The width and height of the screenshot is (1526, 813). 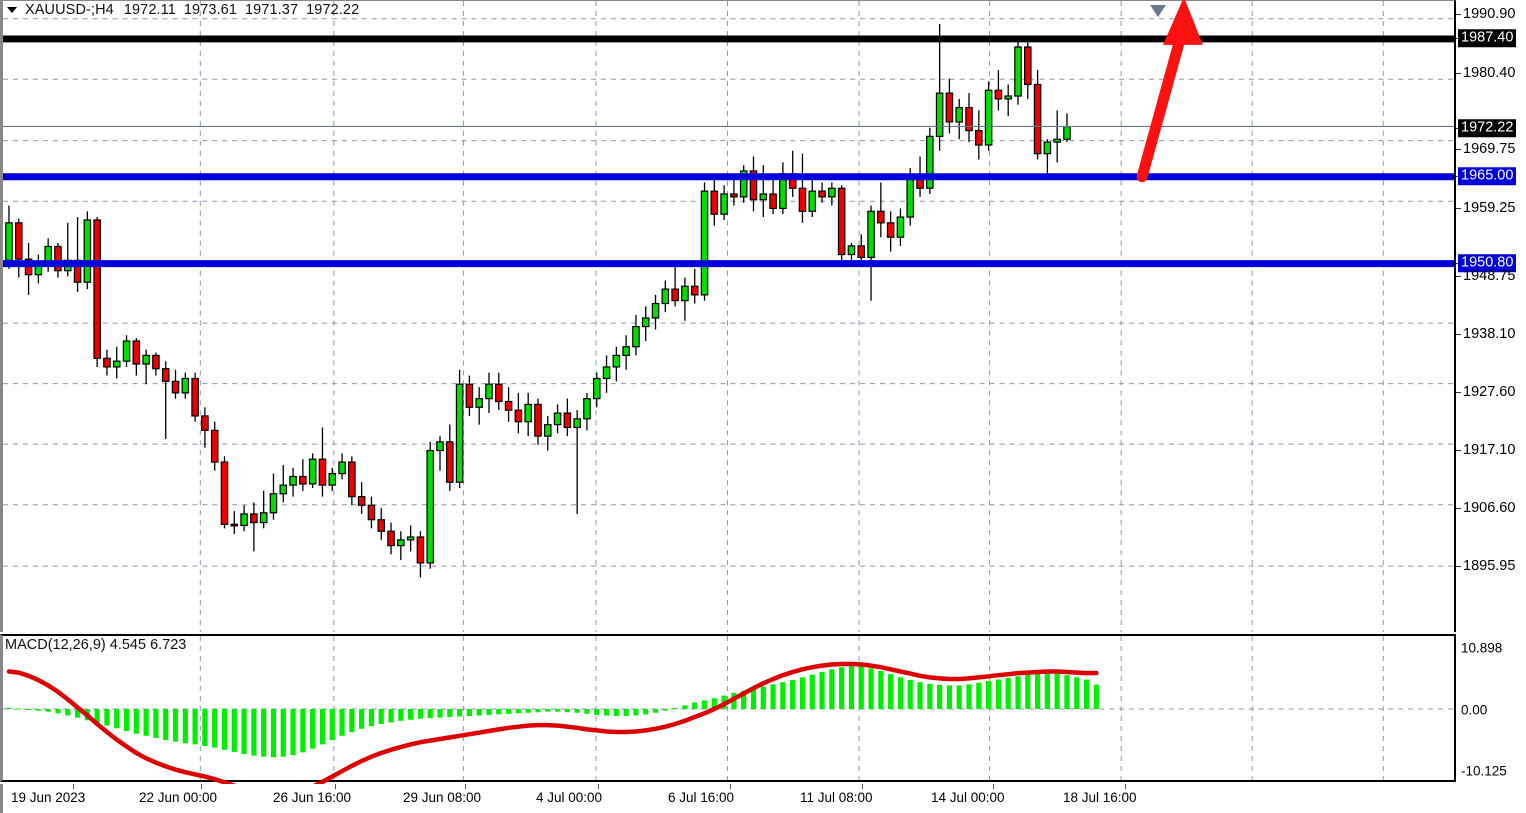 I want to click on triangle-down-icon, so click(x=12, y=10).